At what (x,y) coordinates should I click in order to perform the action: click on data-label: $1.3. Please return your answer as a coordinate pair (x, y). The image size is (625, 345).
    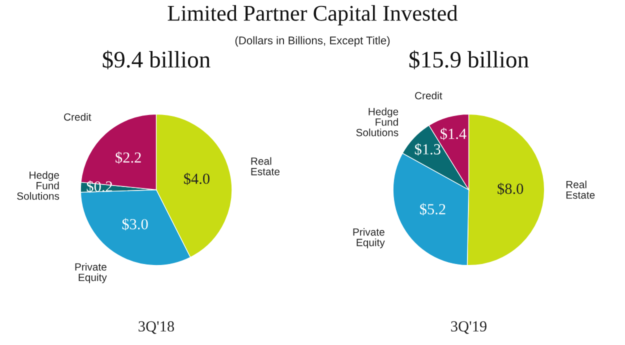
    Looking at the image, I should click on (427, 149).